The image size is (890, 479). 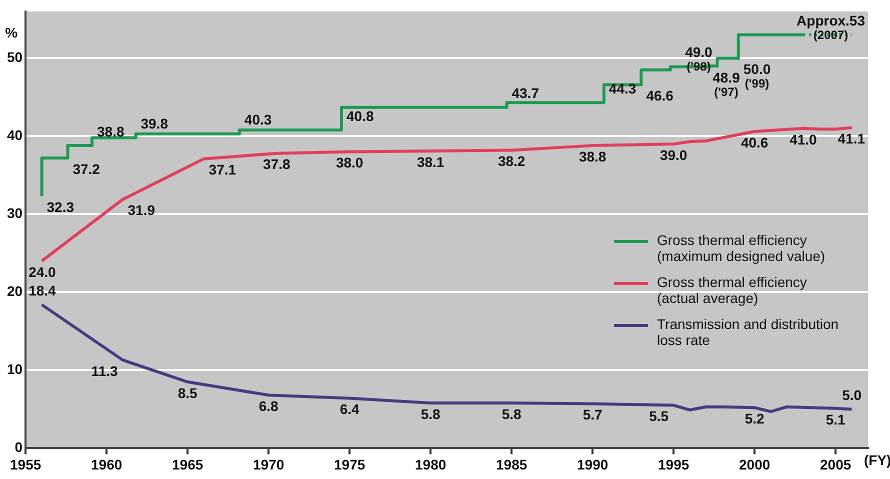 What do you see at coordinates (741, 248) in the screenshot?
I see `legend-label: Gross thermal efficiency (maximum designed value)` at bounding box center [741, 248].